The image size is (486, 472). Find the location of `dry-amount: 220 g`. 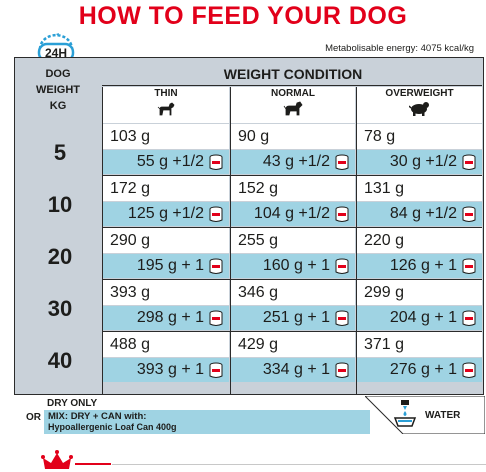

dry-amount: 220 g is located at coordinates (419, 240).